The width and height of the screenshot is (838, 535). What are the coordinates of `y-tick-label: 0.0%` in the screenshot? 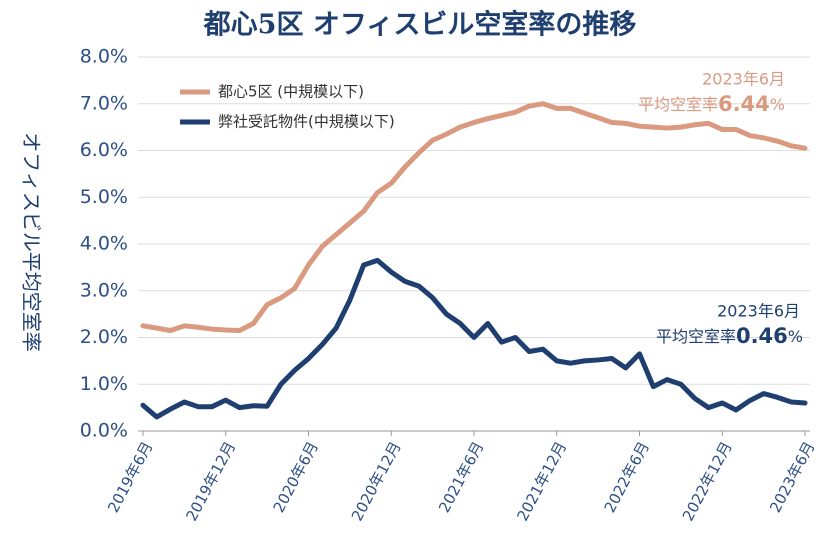 It's located at (104, 431).